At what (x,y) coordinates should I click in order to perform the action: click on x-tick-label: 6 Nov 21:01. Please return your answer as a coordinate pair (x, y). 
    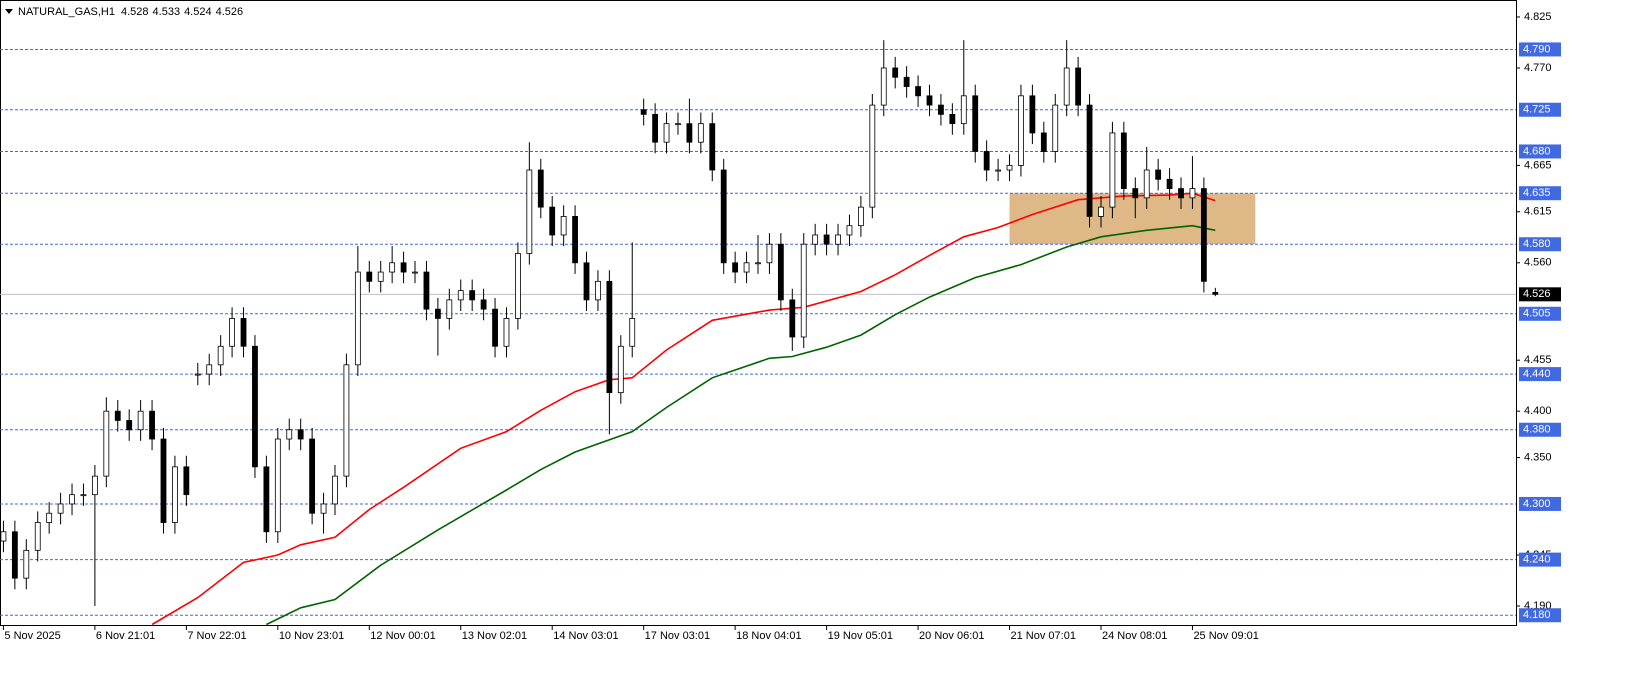
    Looking at the image, I should click on (125, 636).